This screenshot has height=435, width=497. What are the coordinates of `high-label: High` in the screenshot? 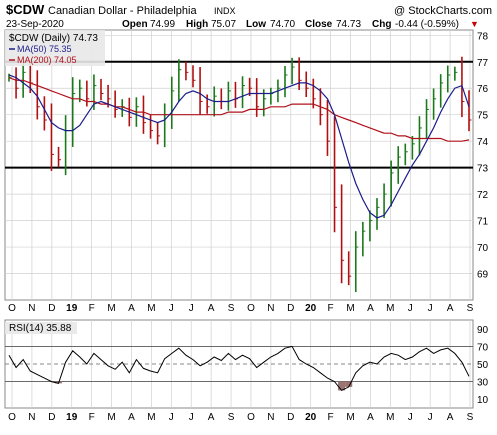 It's located at (197, 24).